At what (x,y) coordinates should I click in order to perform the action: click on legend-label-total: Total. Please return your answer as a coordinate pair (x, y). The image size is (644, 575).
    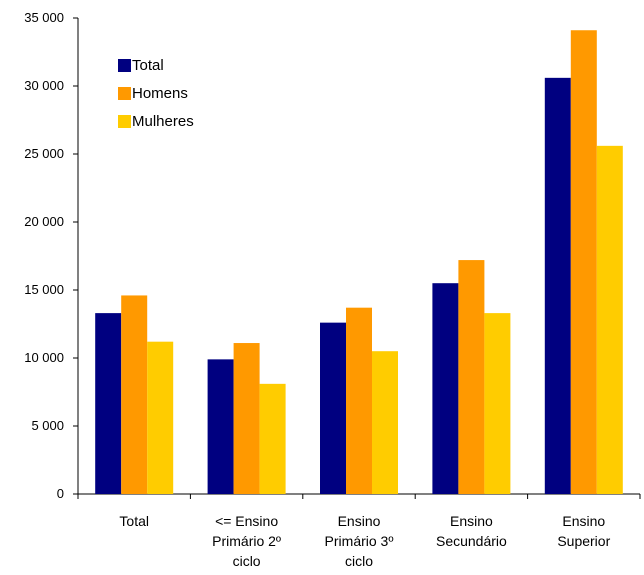
    Looking at the image, I should click on (148, 65).